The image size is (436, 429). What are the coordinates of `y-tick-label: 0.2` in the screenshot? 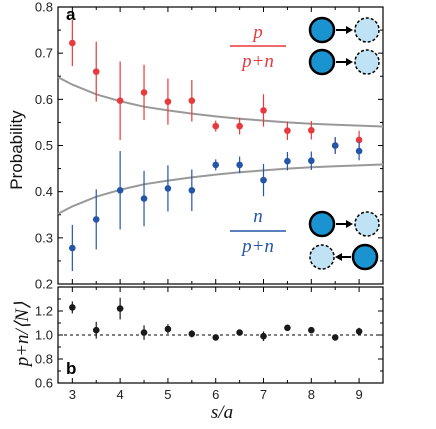 It's located at (44, 284).